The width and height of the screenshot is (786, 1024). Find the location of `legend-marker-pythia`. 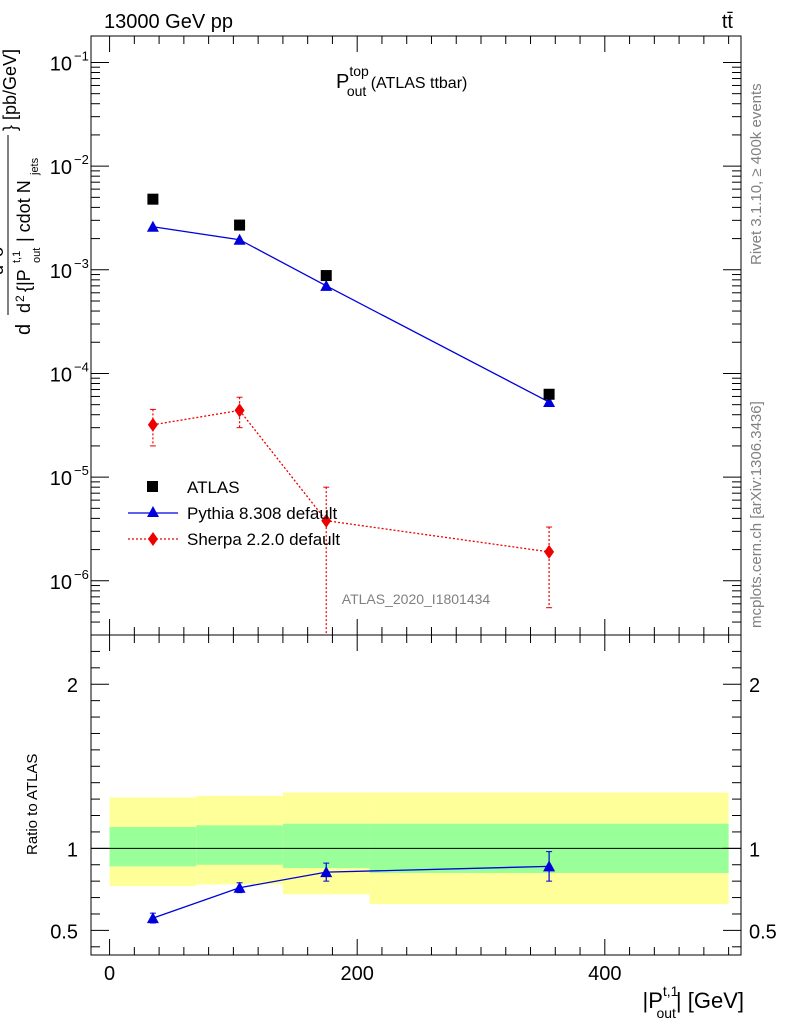

legend-marker-pythia is located at coordinates (153, 511).